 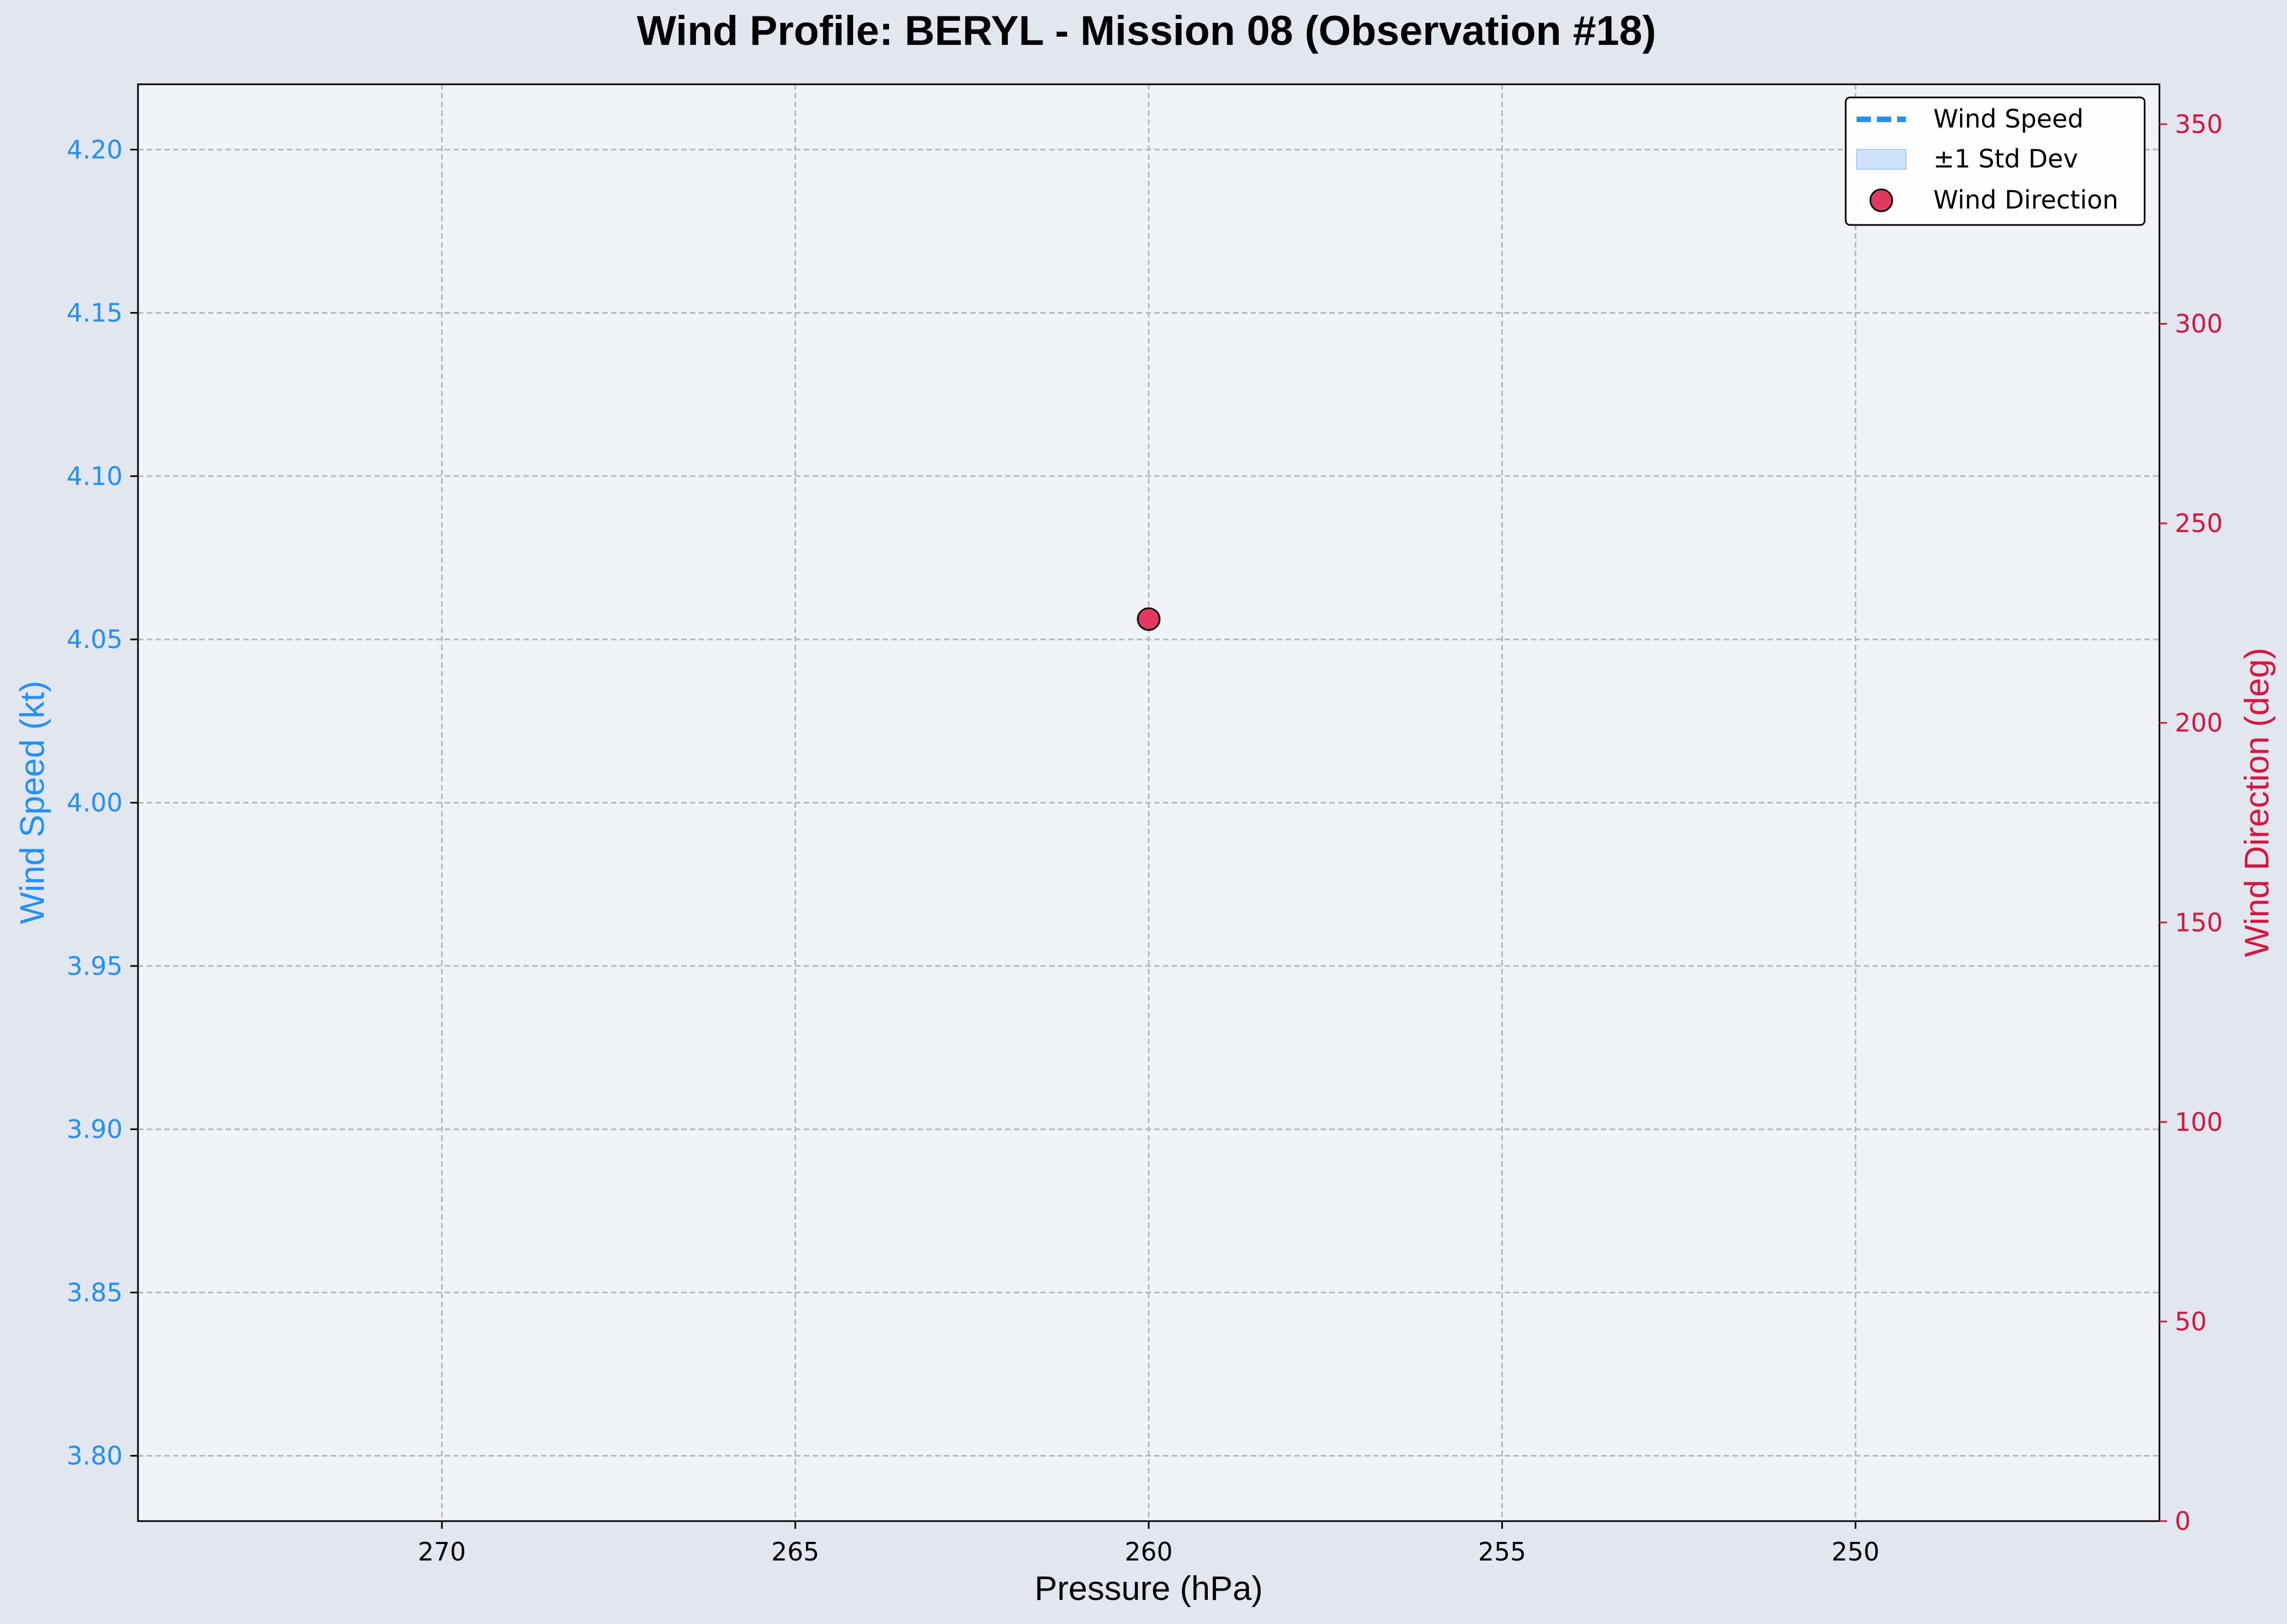 I want to click on legend-wind-direction-label: Wind Direction, so click(x=2026, y=200).